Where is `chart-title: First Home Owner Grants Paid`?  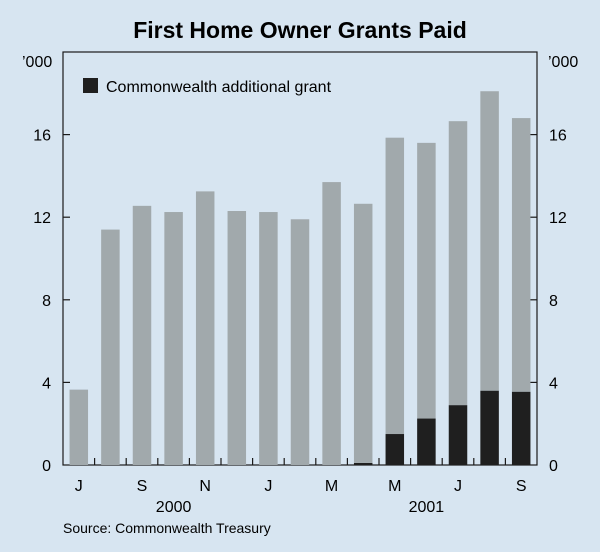 chart-title: First Home Owner Grants Paid is located at coordinates (300, 30).